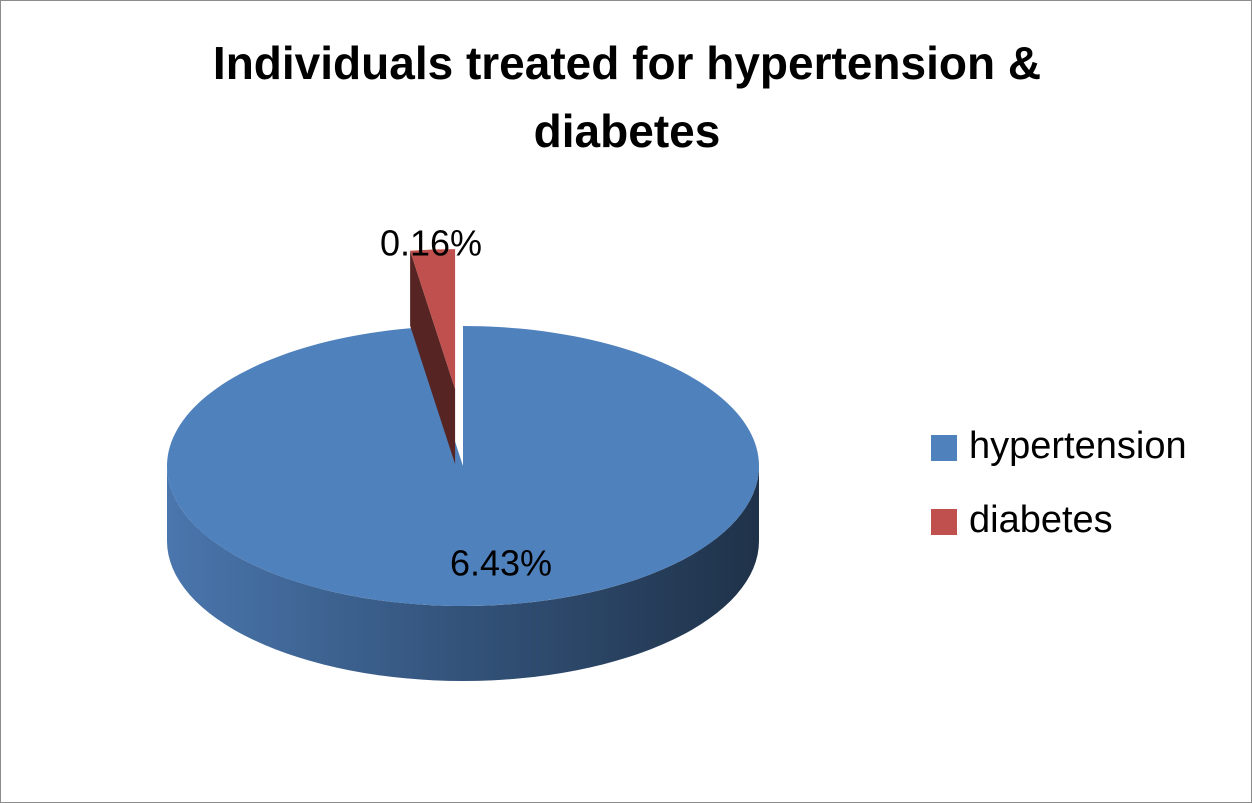 Image resolution: width=1252 pixels, height=803 pixels. What do you see at coordinates (431, 243) in the screenshot?
I see `data-label: 0.16%` at bounding box center [431, 243].